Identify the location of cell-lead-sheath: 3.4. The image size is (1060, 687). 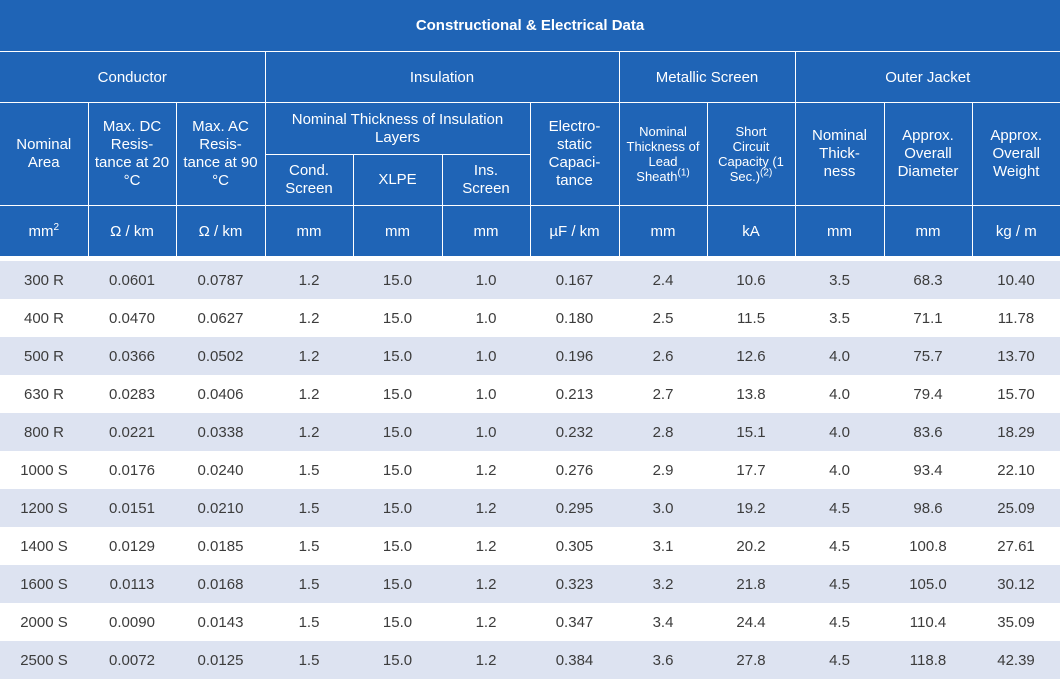
(663, 622).